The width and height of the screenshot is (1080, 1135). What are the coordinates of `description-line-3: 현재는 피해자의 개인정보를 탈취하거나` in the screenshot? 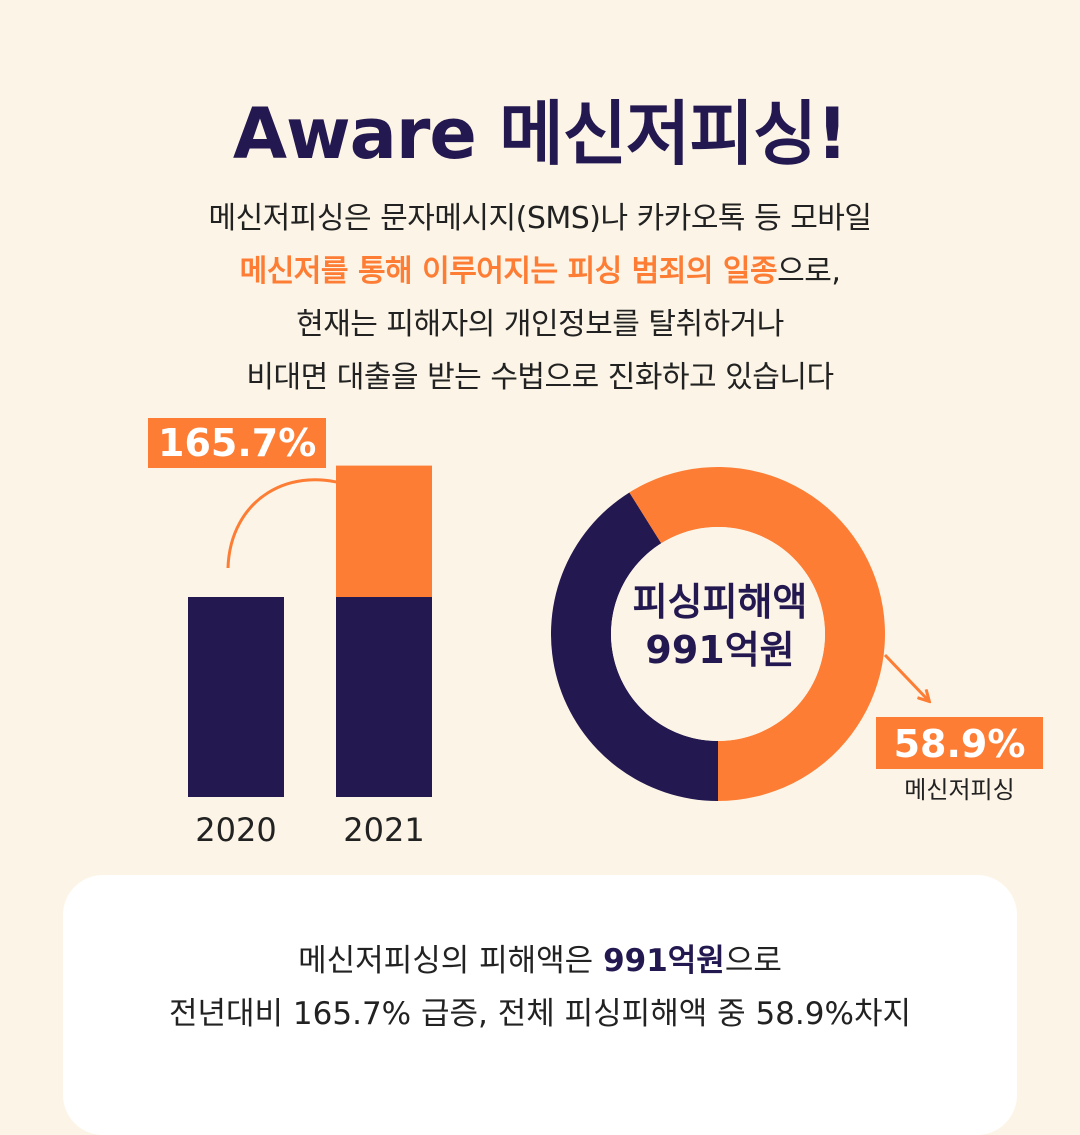 It's located at (540, 324).